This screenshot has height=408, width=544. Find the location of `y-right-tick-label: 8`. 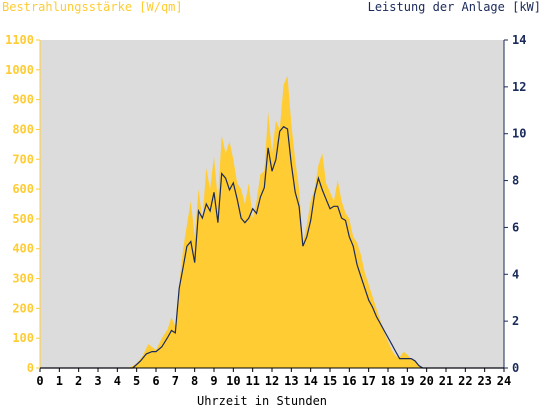

y-right-tick-label: 8 is located at coordinates (515, 181).